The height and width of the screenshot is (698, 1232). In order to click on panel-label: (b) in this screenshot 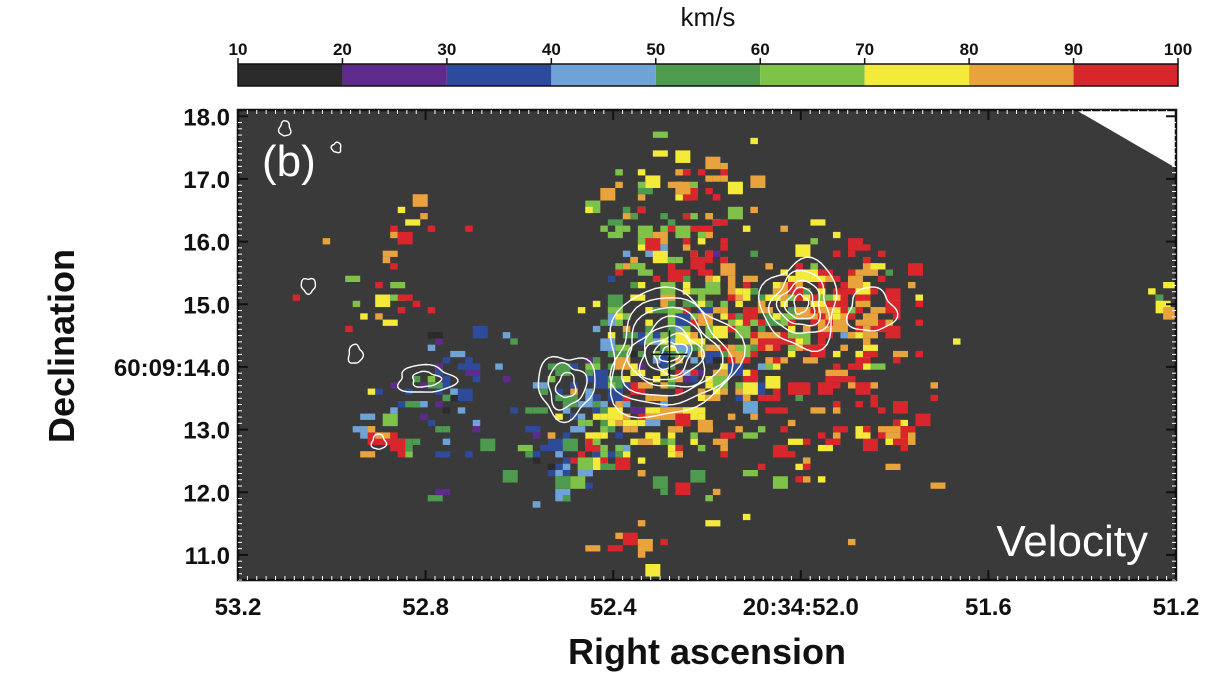, I will do `click(289, 161)`.